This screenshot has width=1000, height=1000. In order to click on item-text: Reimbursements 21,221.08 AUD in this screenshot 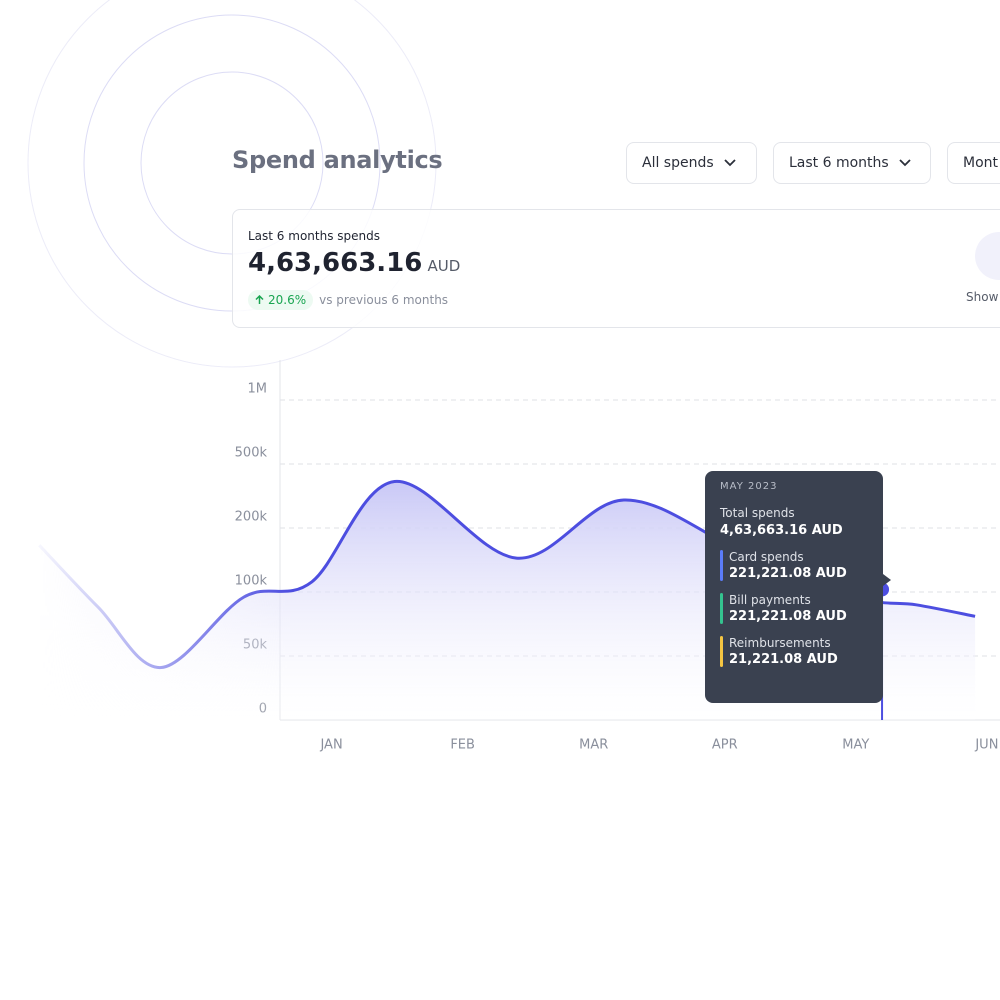, I will do `click(783, 651)`.